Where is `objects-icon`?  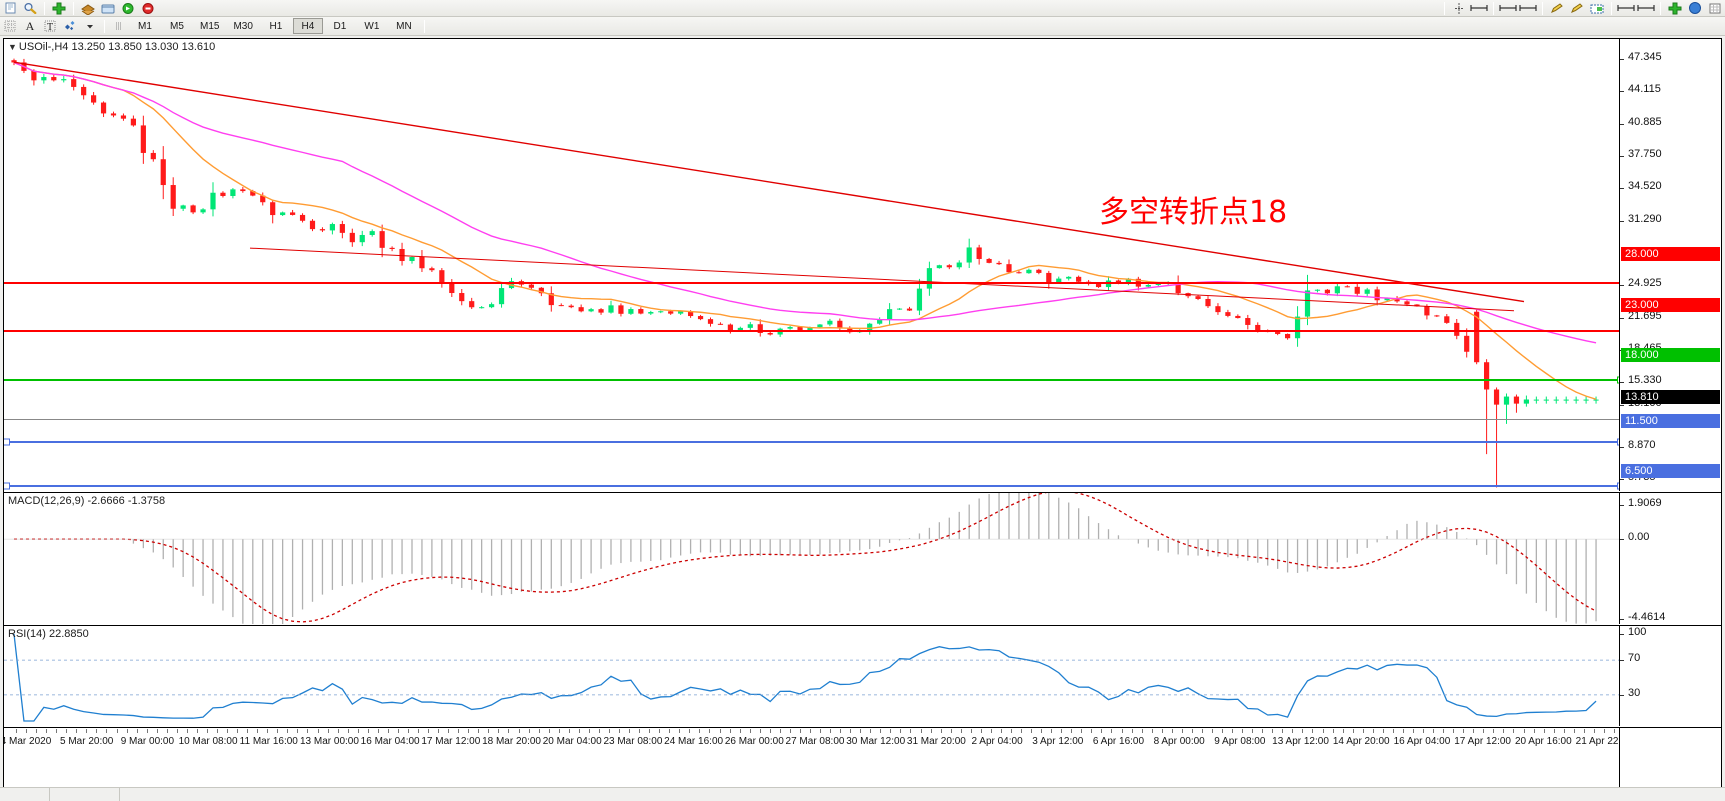
objects-icon is located at coordinates (70, 26).